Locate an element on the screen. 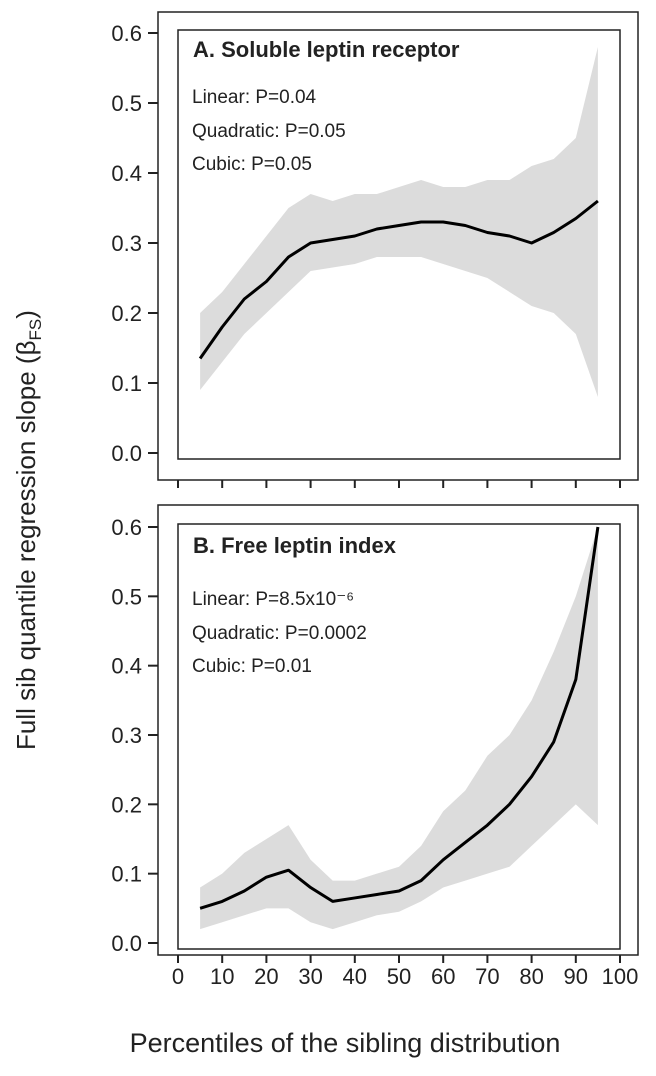 This screenshot has height=1076, width=656. x-tick-label: 0 is located at coordinates (178, 976).